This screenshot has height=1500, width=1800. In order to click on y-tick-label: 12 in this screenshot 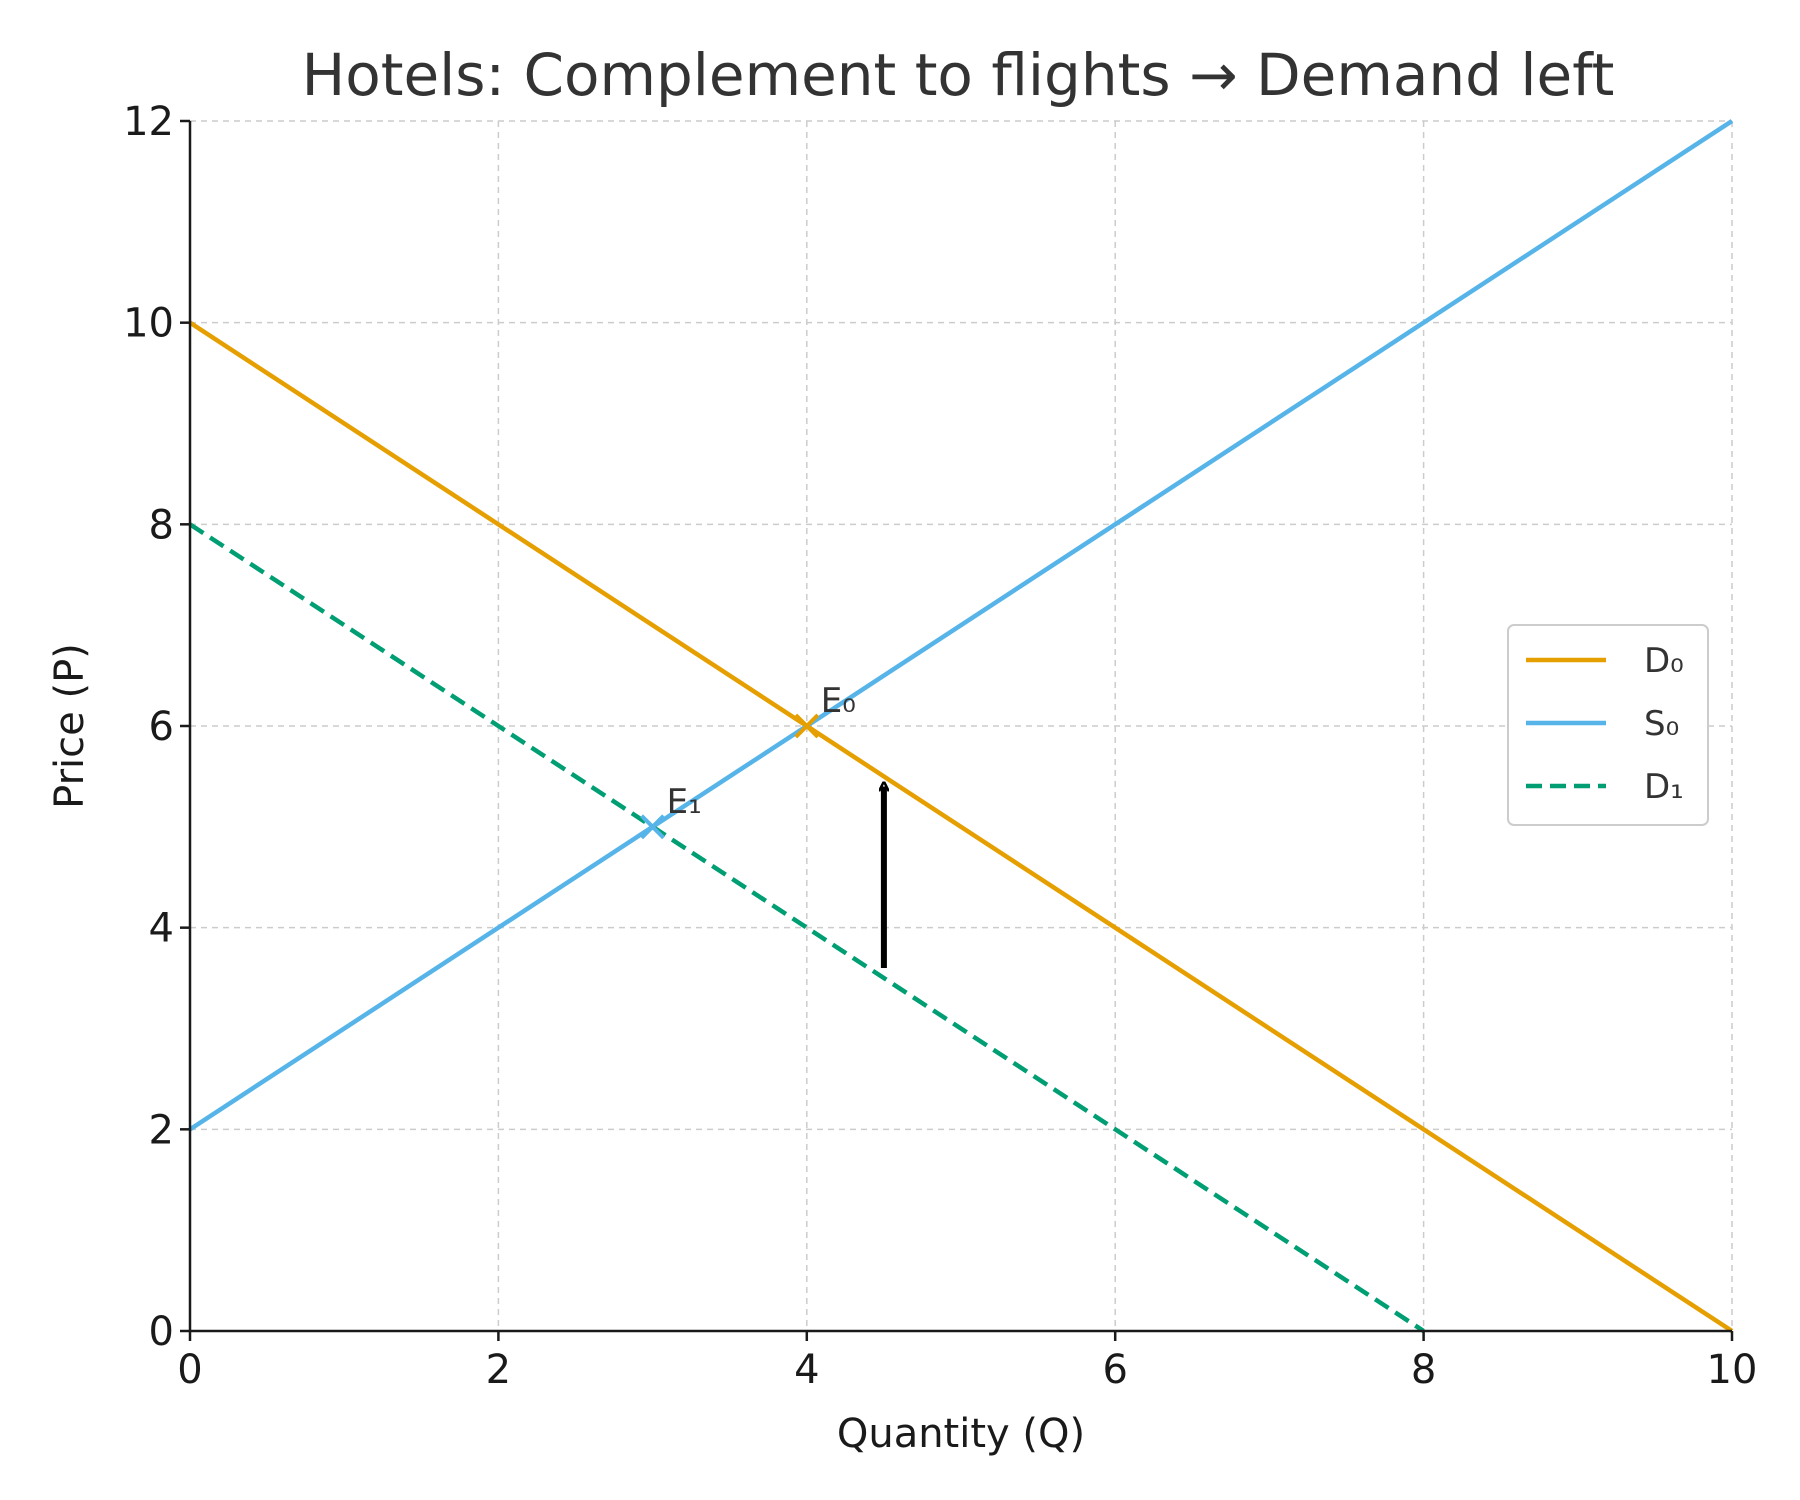, I will do `click(148, 122)`.